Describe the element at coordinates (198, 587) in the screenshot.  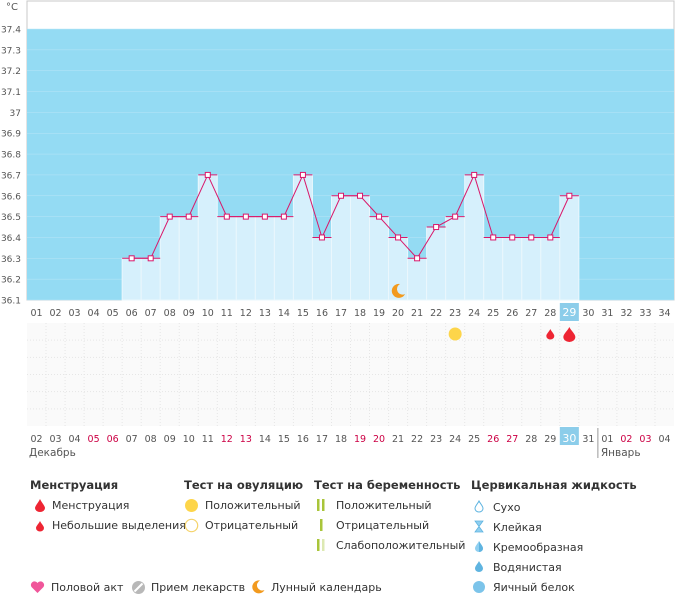
I see `legend-medication: Прием лекарств` at that location.